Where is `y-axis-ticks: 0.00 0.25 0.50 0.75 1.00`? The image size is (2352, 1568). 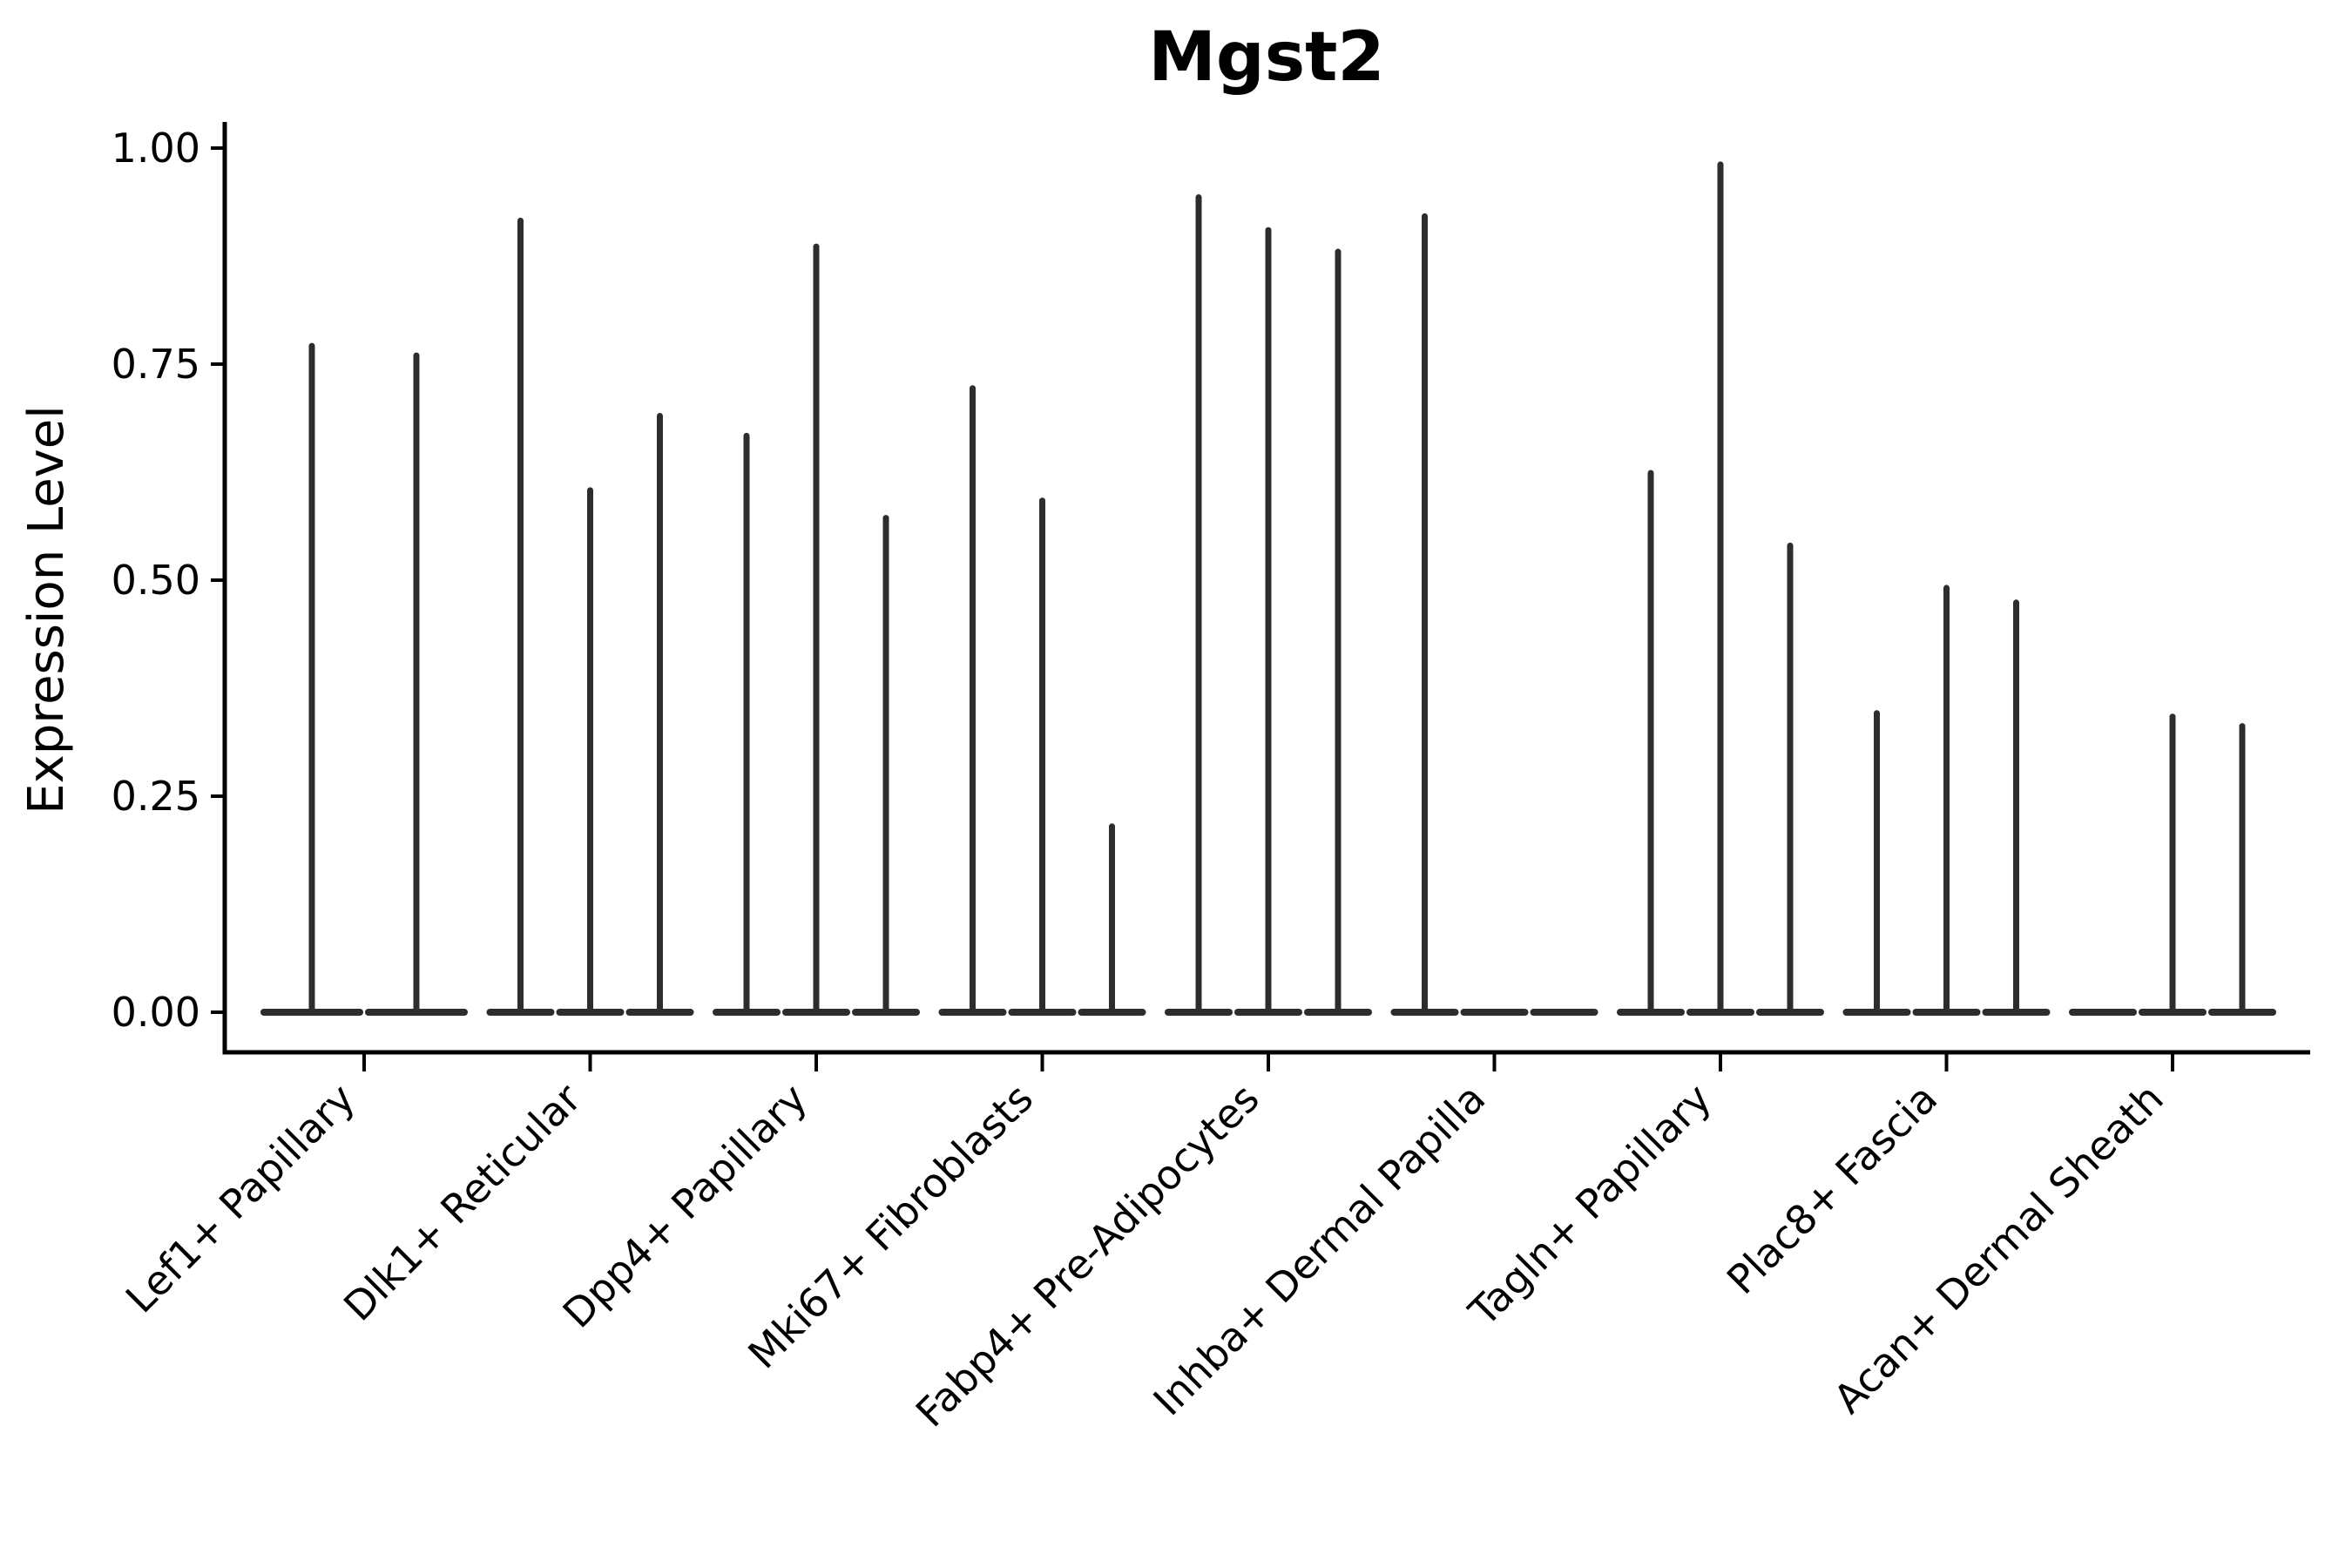
y-axis-ticks: 0.00 0.25 0.50 0.75 1.00 is located at coordinates (168, 580).